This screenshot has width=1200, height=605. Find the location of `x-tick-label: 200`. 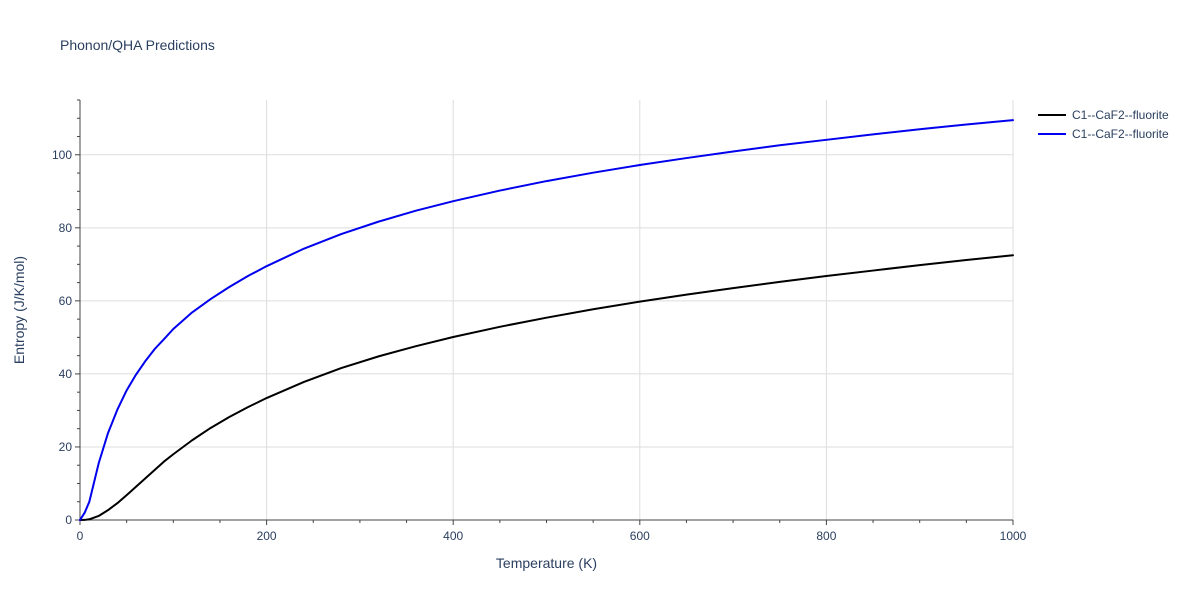

x-tick-label: 200 is located at coordinates (267, 536).